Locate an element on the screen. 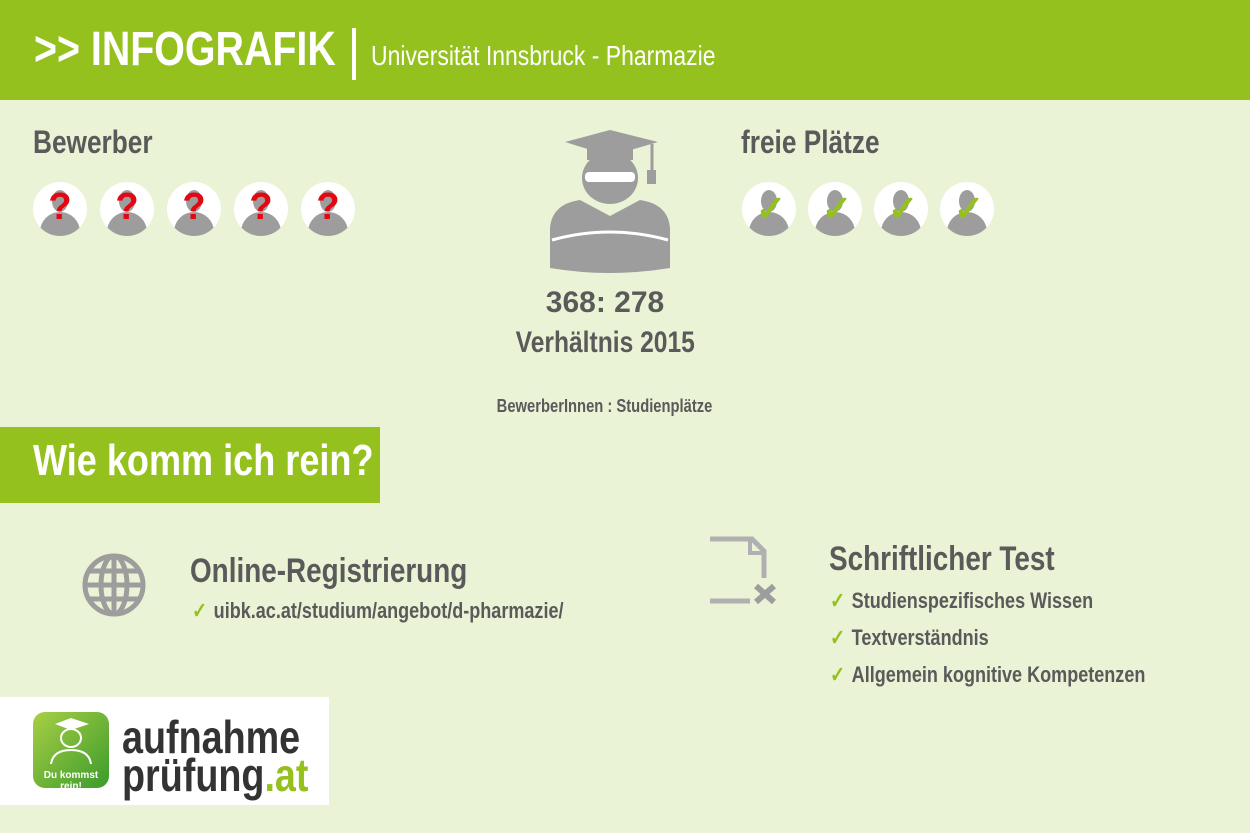 The image size is (1250, 833). how-heading: Wie komm ich rein? is located at coordinates (203, 460).